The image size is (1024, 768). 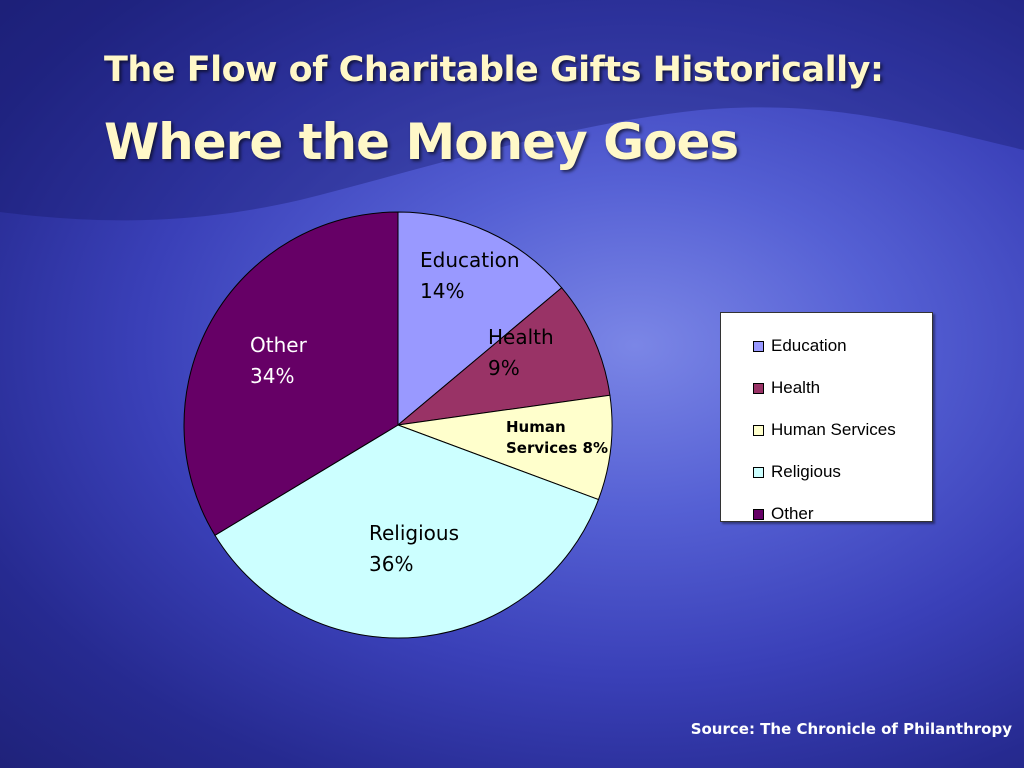 I want to click on data-label-human-services: Human Services 8%, so click(x=557, y=437).